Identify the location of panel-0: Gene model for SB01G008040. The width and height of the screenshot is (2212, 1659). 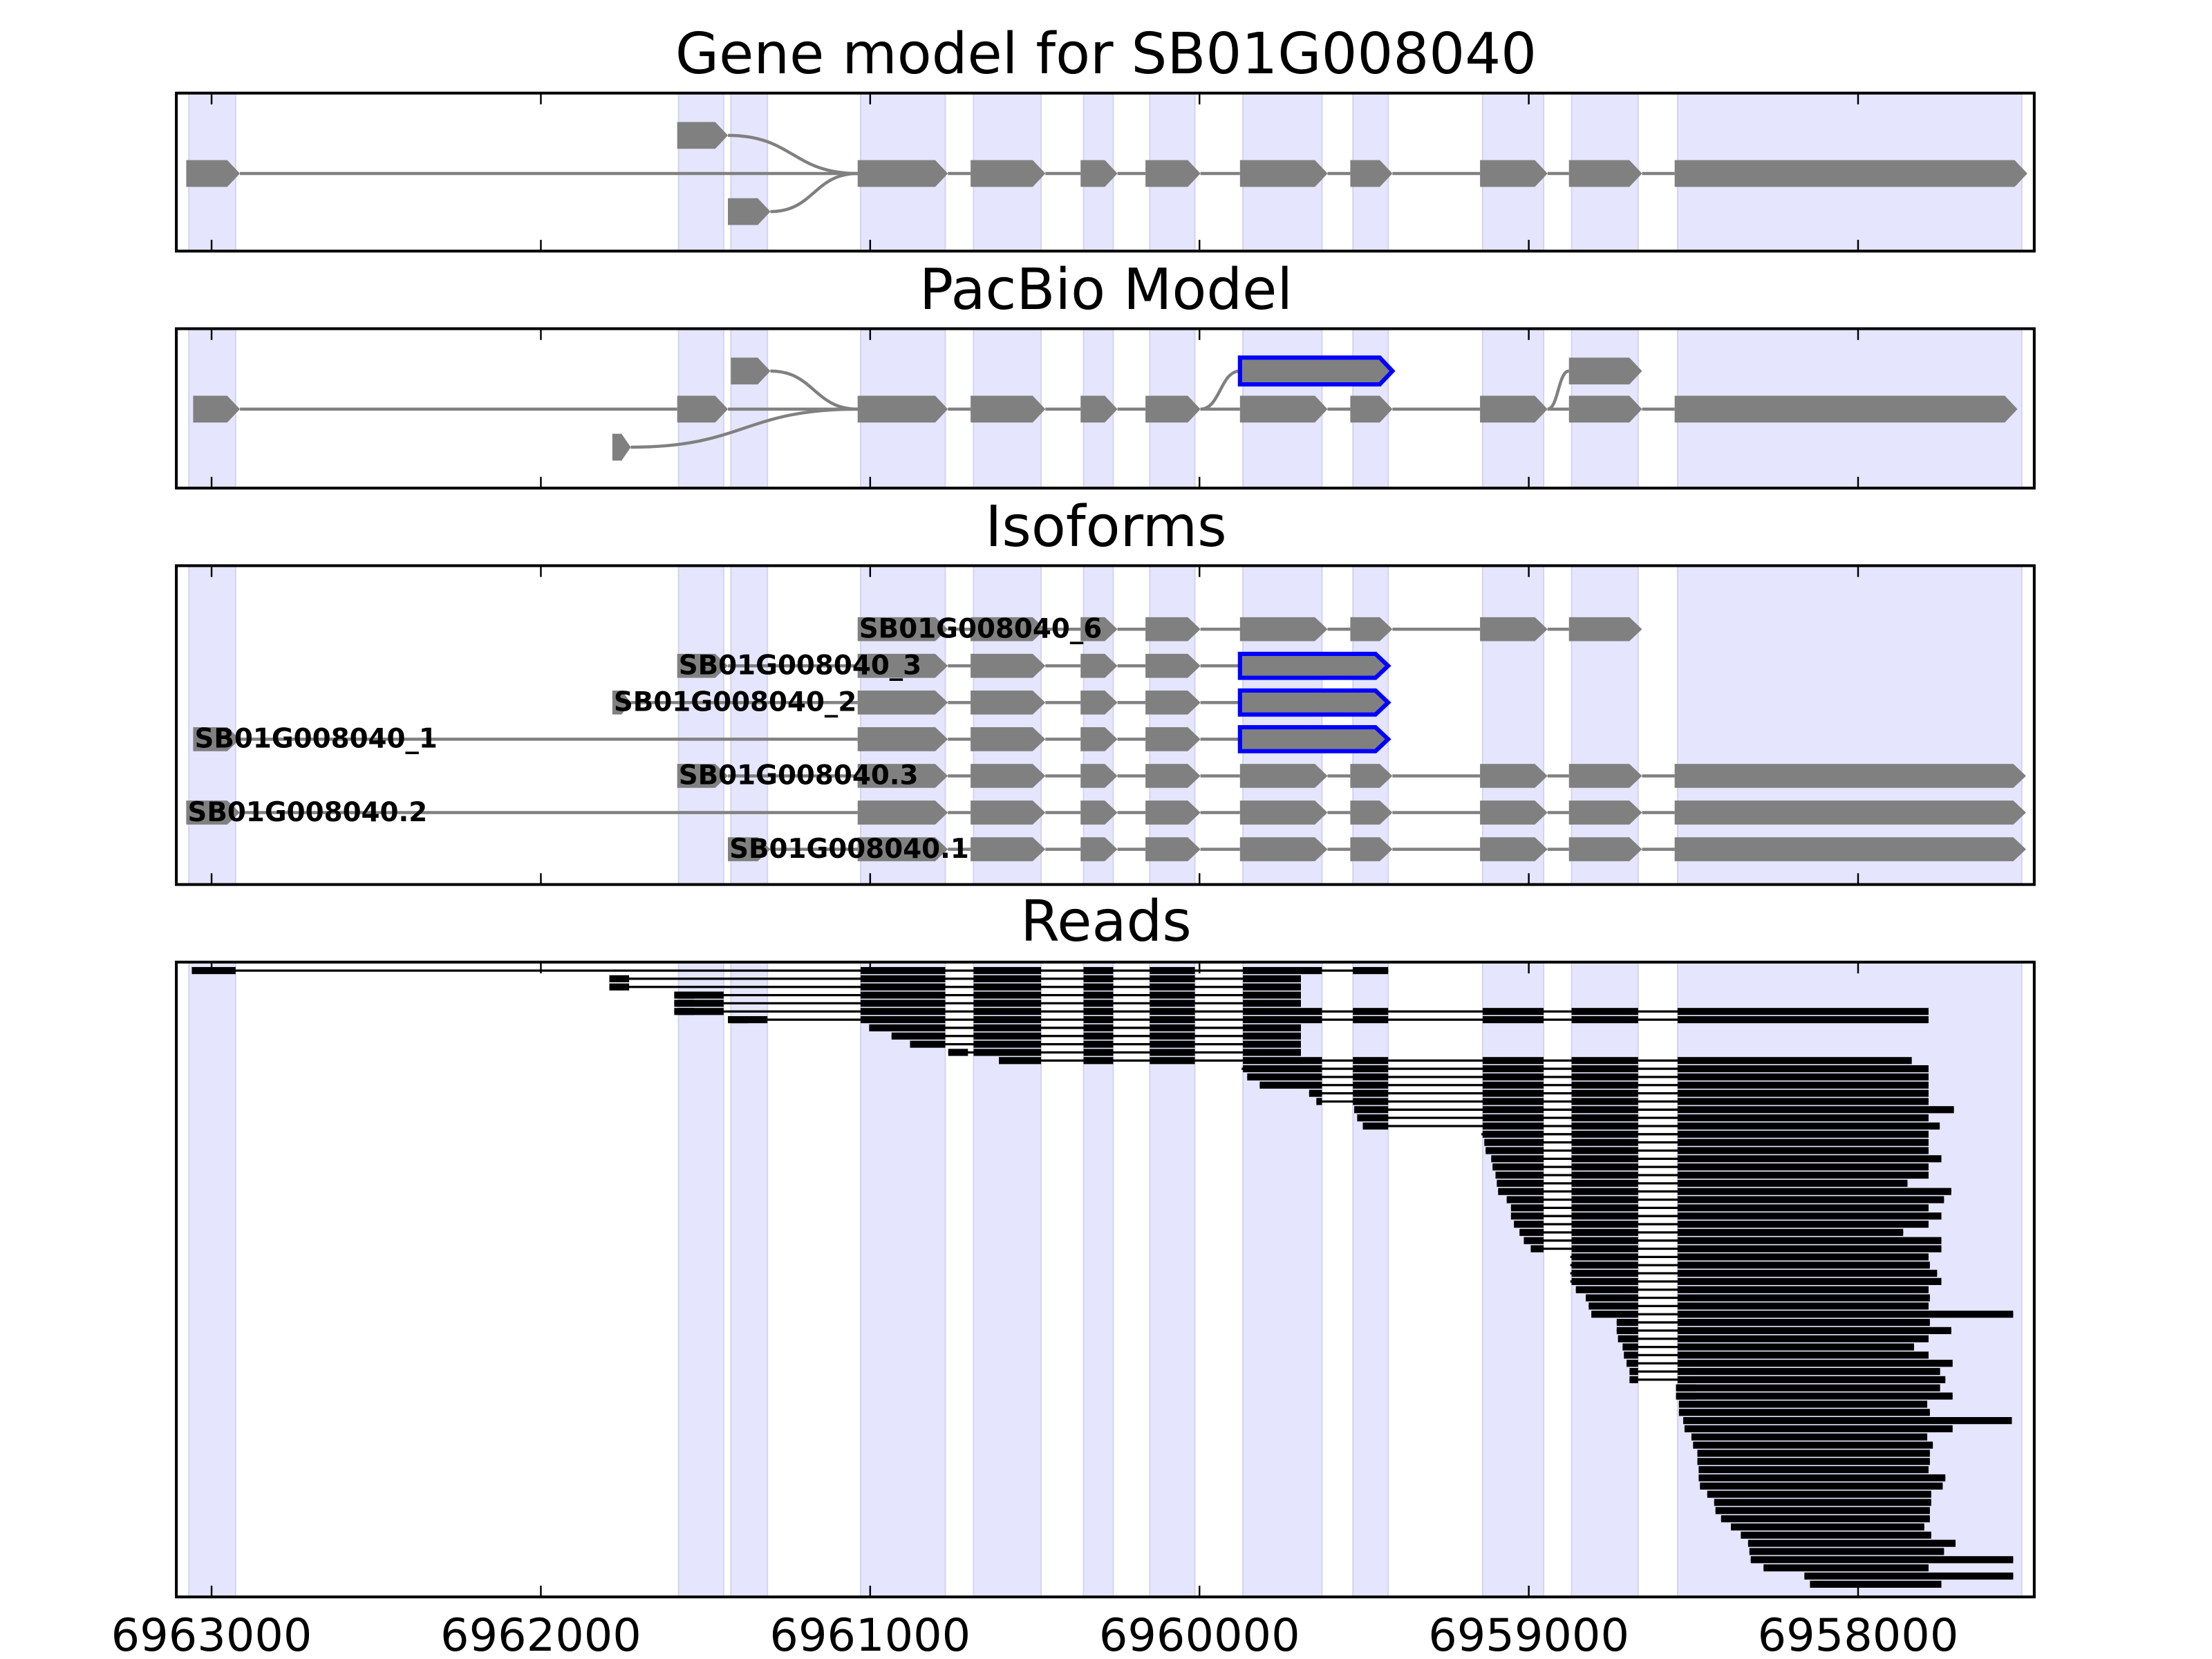
(1105, 137).